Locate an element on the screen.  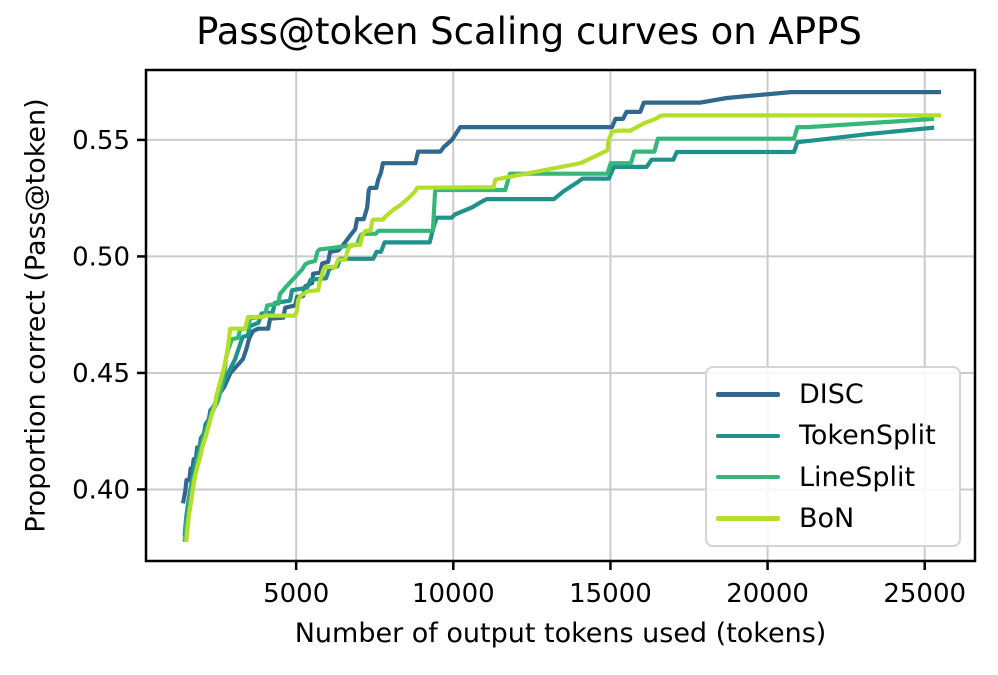
x-tick-label: 15000 is located at coordinates (610, 594).